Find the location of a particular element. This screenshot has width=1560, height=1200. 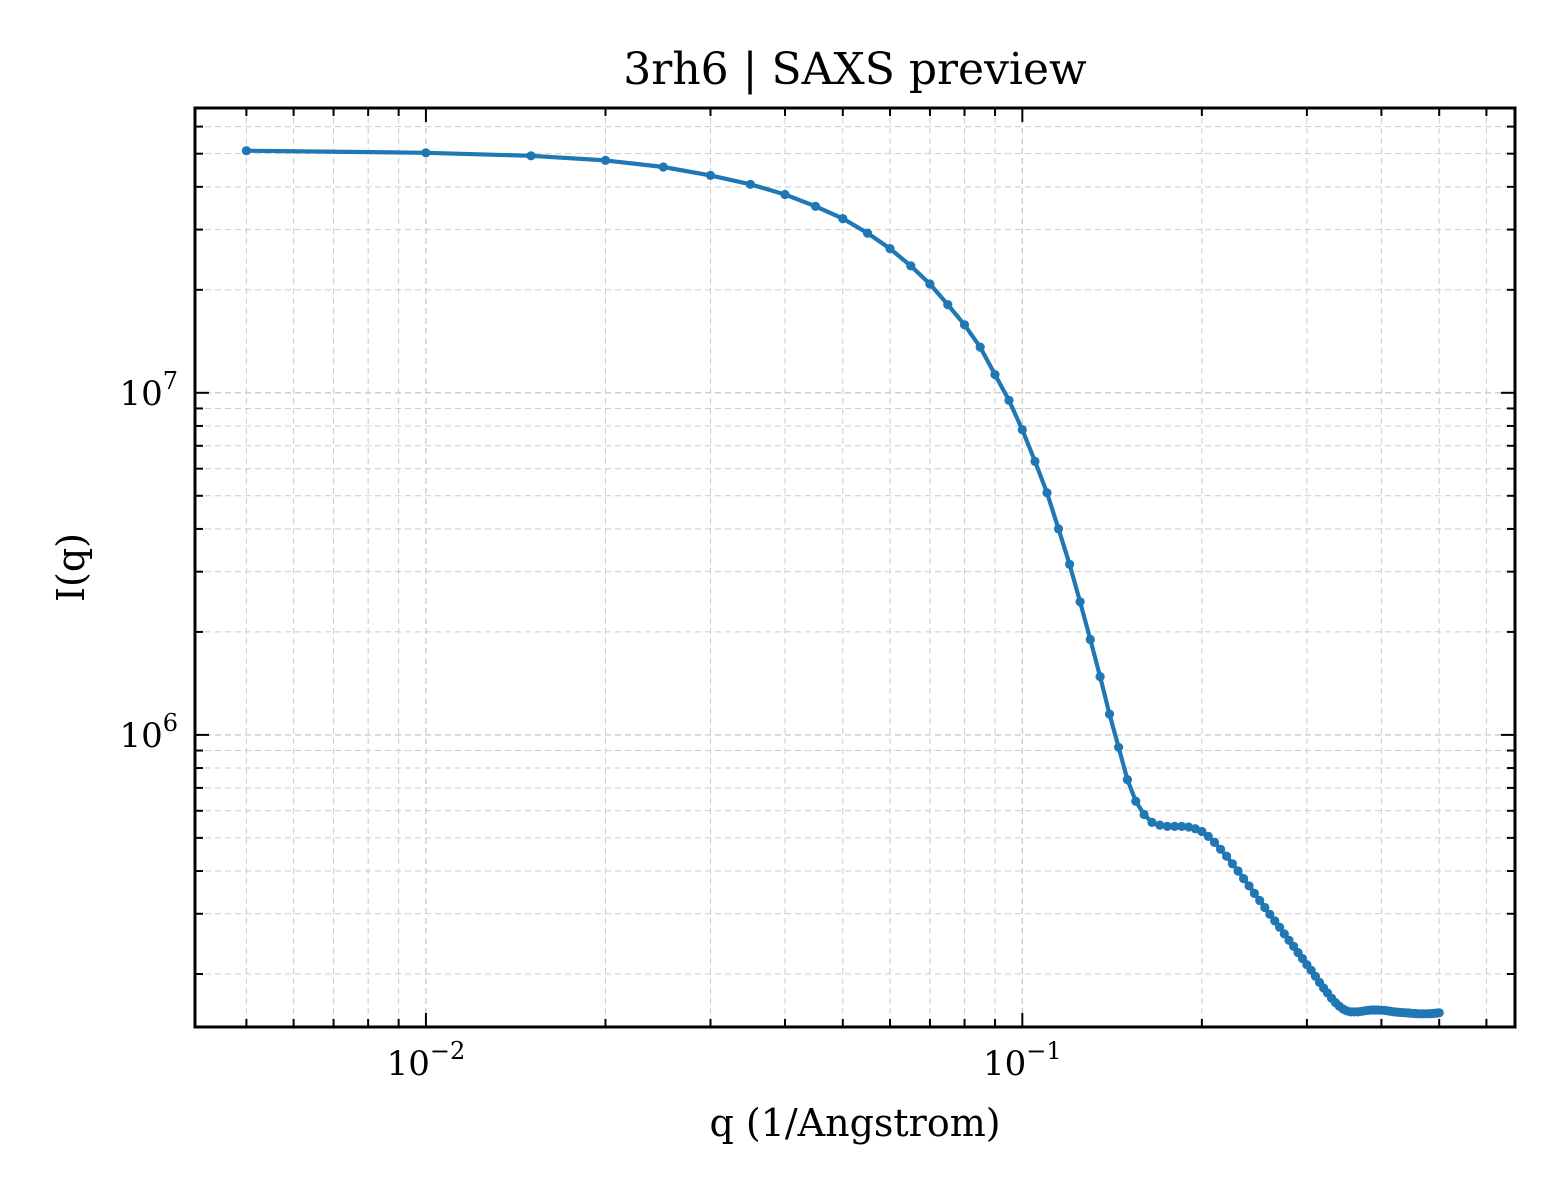

y-tick-label: 10⁷ is located at coordinates (148, 390).